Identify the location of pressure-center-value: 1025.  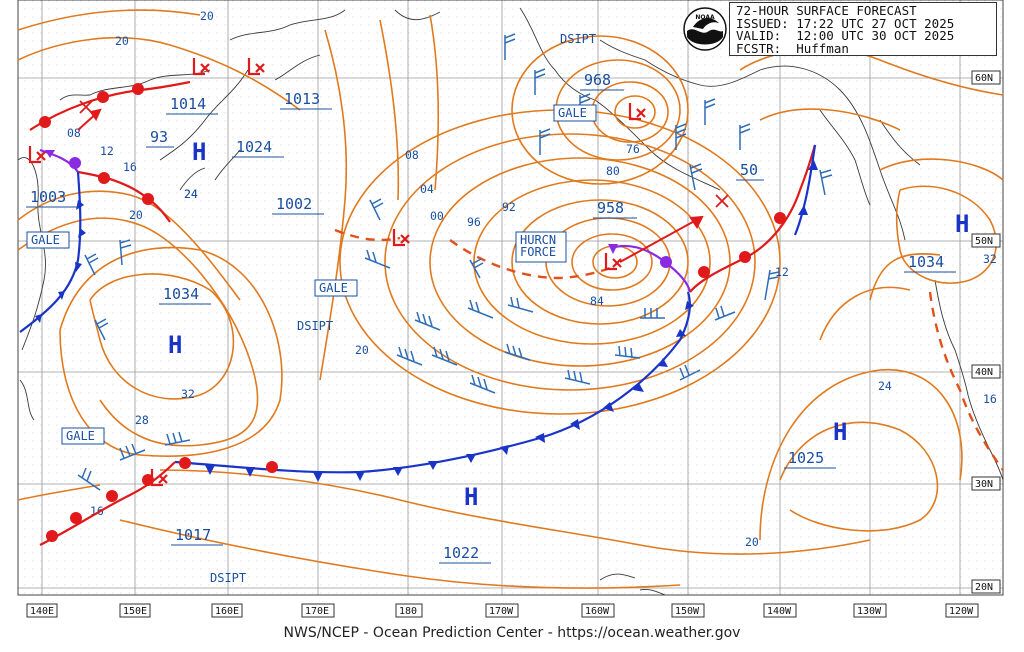
(806, 458).